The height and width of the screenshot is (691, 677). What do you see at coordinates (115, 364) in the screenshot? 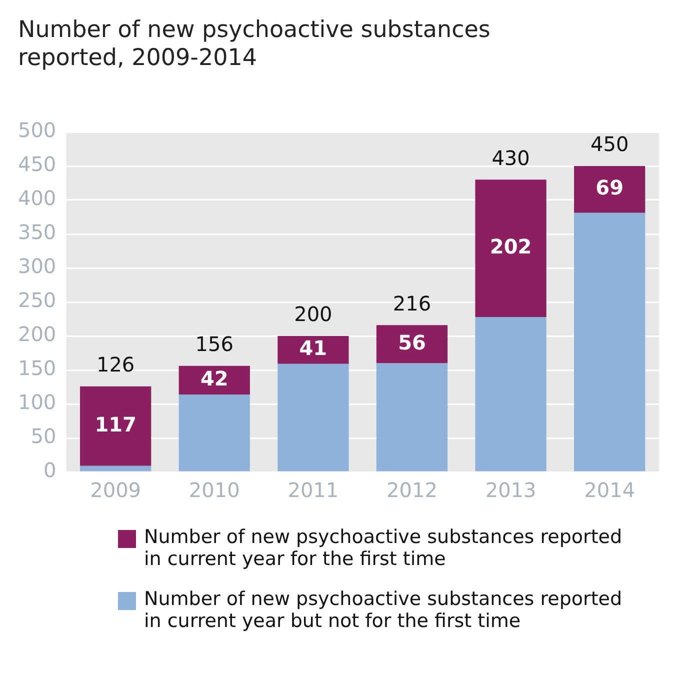
I see `total-label: 126` at bounding box center [115, 364].